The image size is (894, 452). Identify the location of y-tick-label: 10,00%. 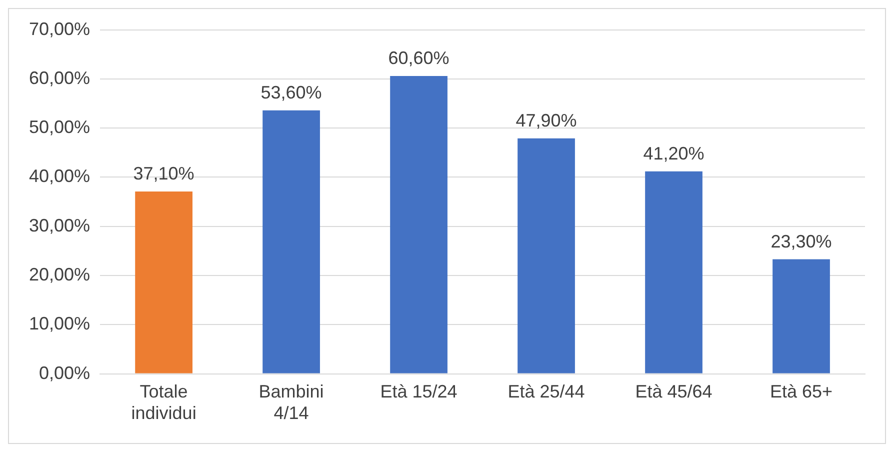
(59, 324).